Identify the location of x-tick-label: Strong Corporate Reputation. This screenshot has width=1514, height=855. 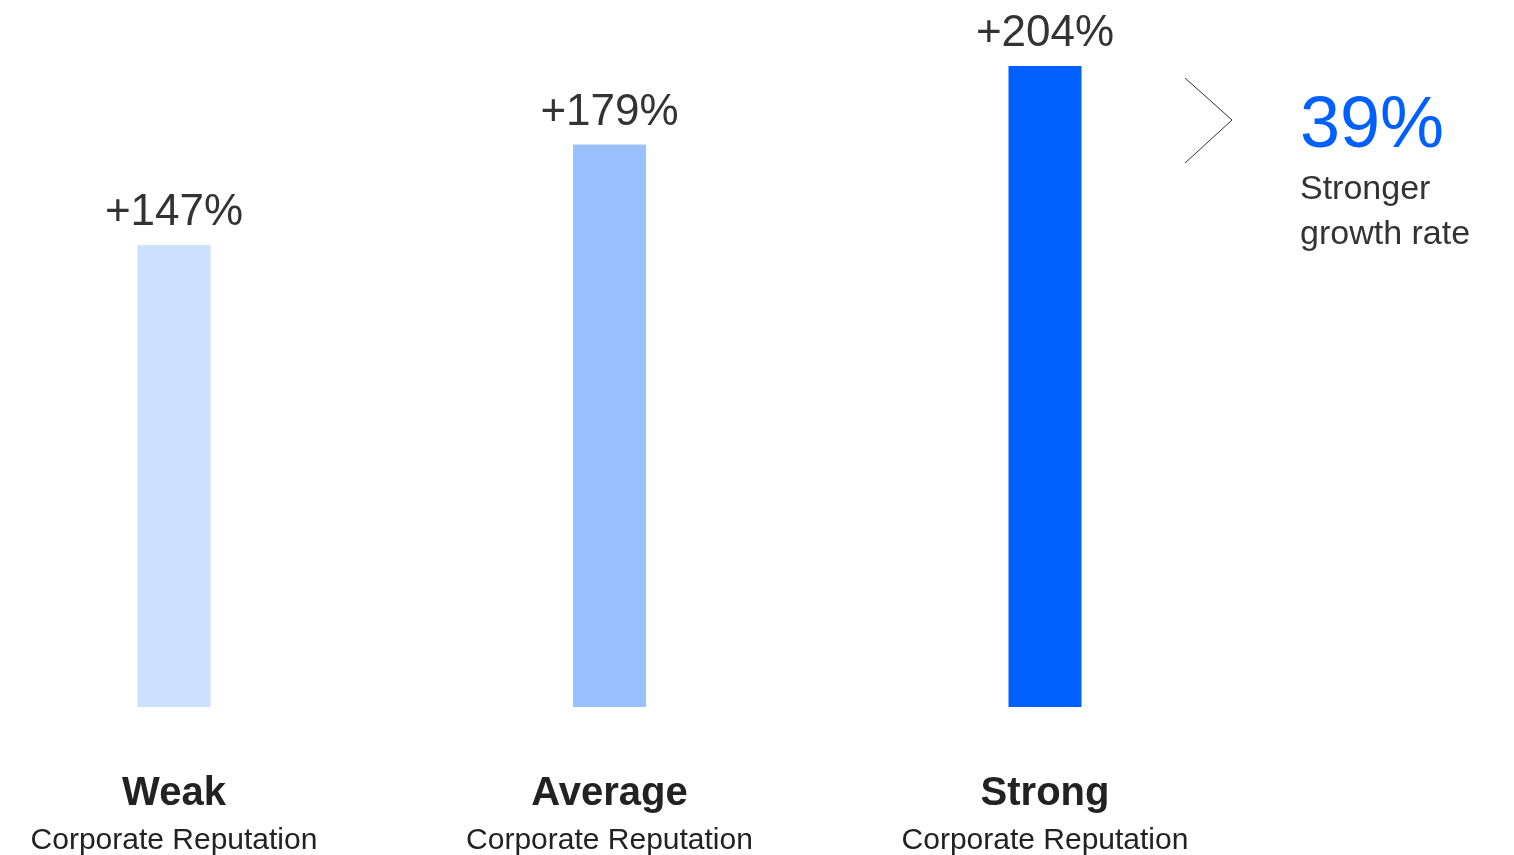
(1045, 812).